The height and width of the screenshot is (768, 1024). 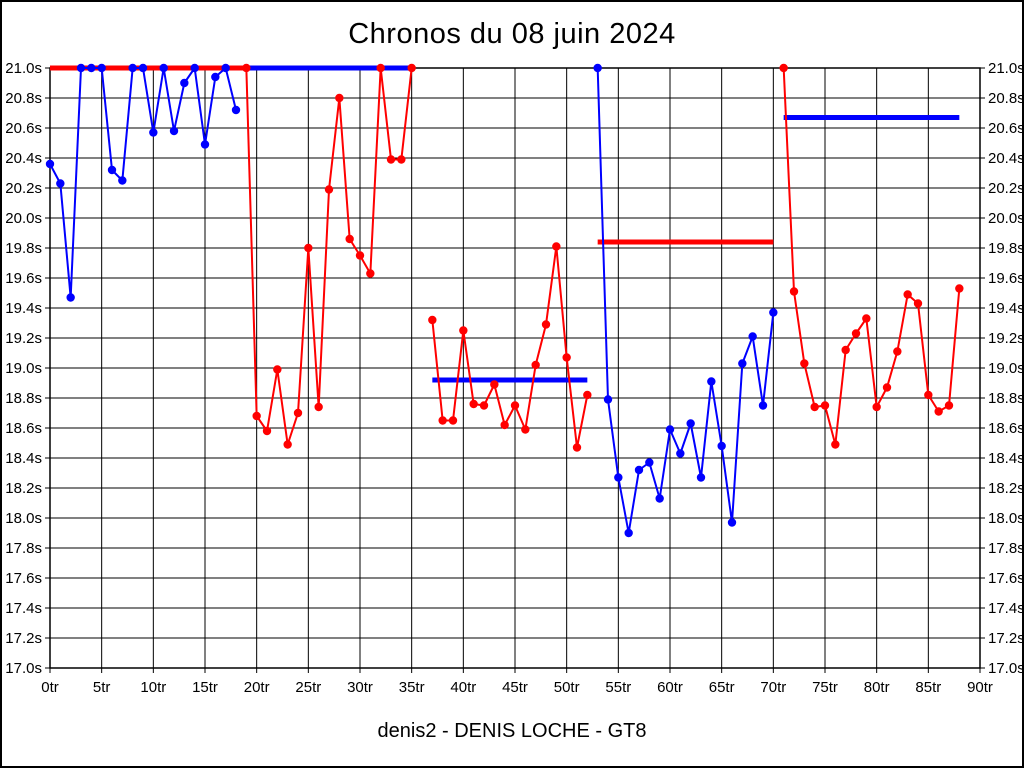 I want to click on svg-text: 17.2s, so click(x=1006, y=638).